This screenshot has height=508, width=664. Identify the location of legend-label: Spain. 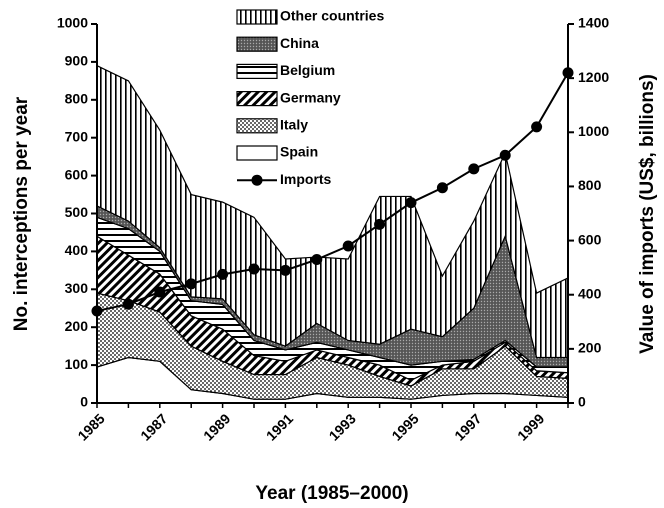
(299, 152).